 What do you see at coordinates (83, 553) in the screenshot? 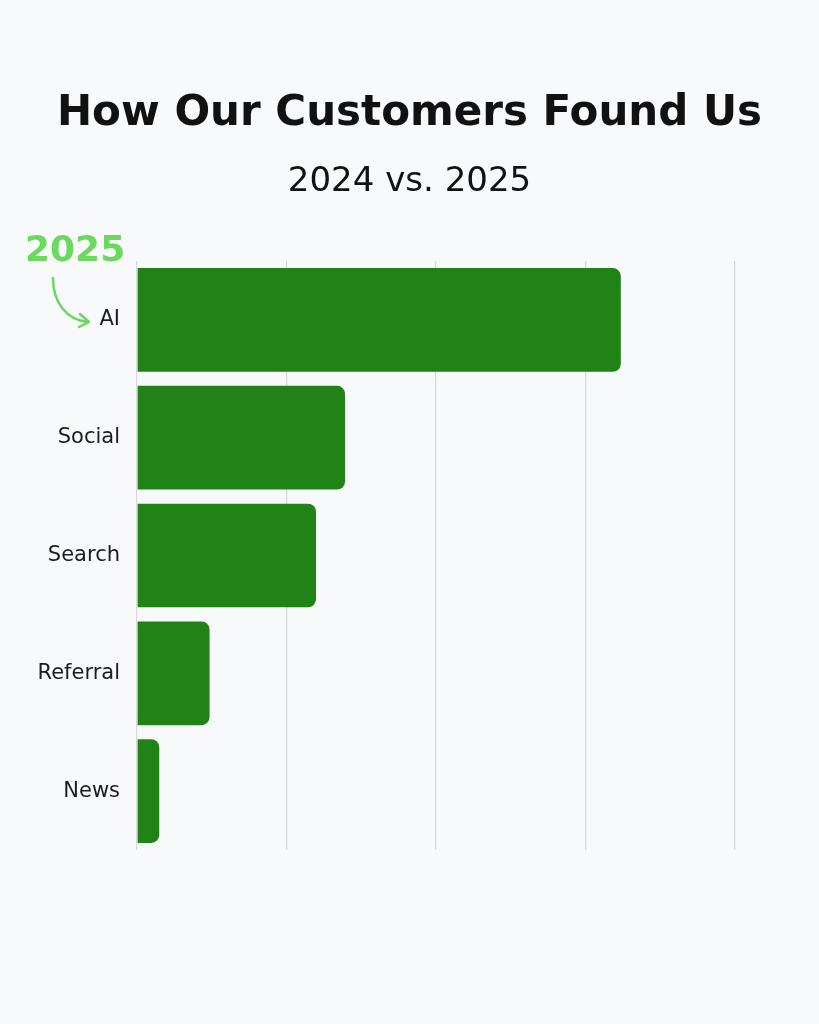
I see `y-tick-label: Search` at bounding box center [83, 553].